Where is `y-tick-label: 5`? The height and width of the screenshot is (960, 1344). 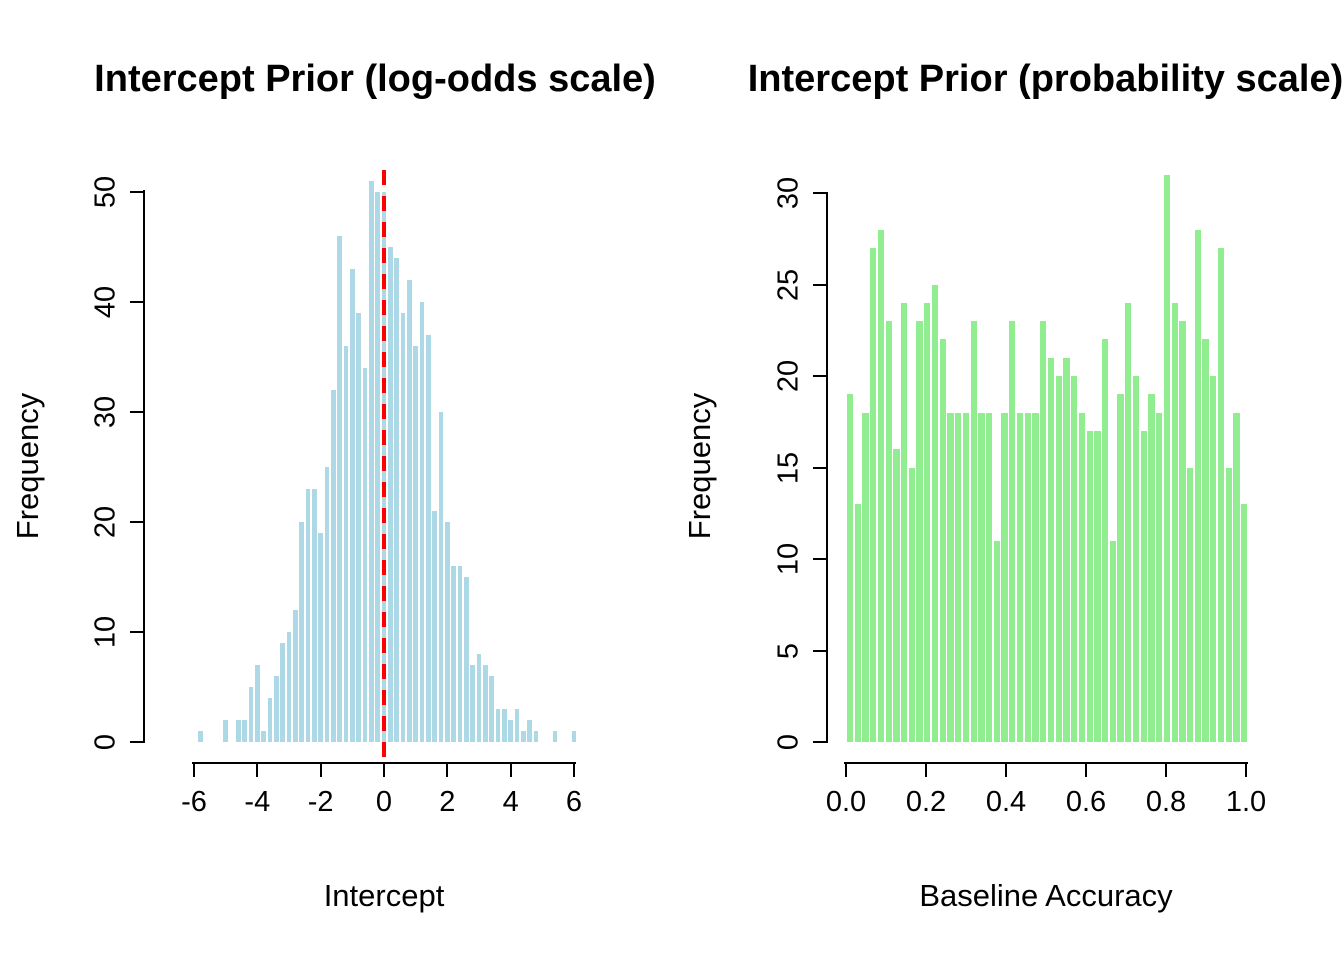
y-tick-label: 5 is located at coordinates (788, 650).